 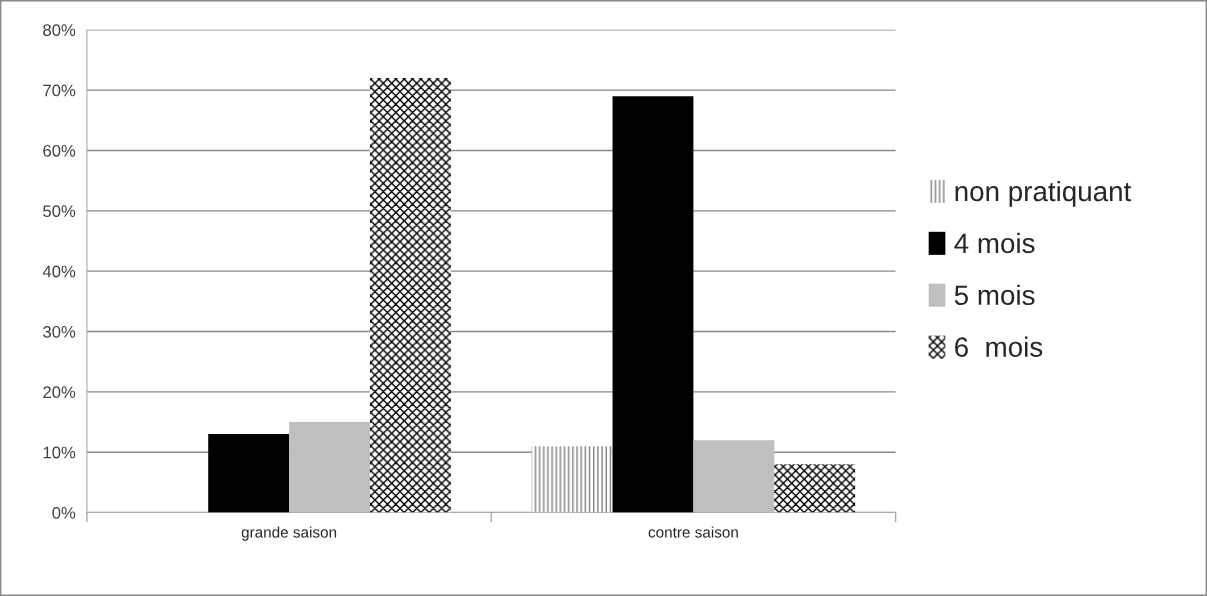 What do you see at coordinates (1043, 193) in the screenshot?
I see `legend-label: non pratiquant` at bounding box center [1043, 193].